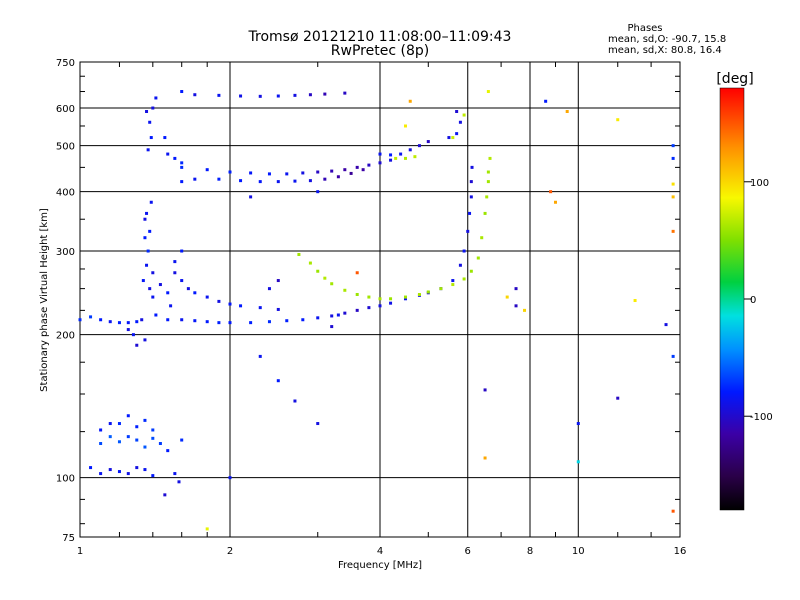  What do you see at coordinates (667, 39) in the screenshot?
I see `stats-line-o: mean, sd,O: -90.7, 15.8` at bounding box center [667, 39].